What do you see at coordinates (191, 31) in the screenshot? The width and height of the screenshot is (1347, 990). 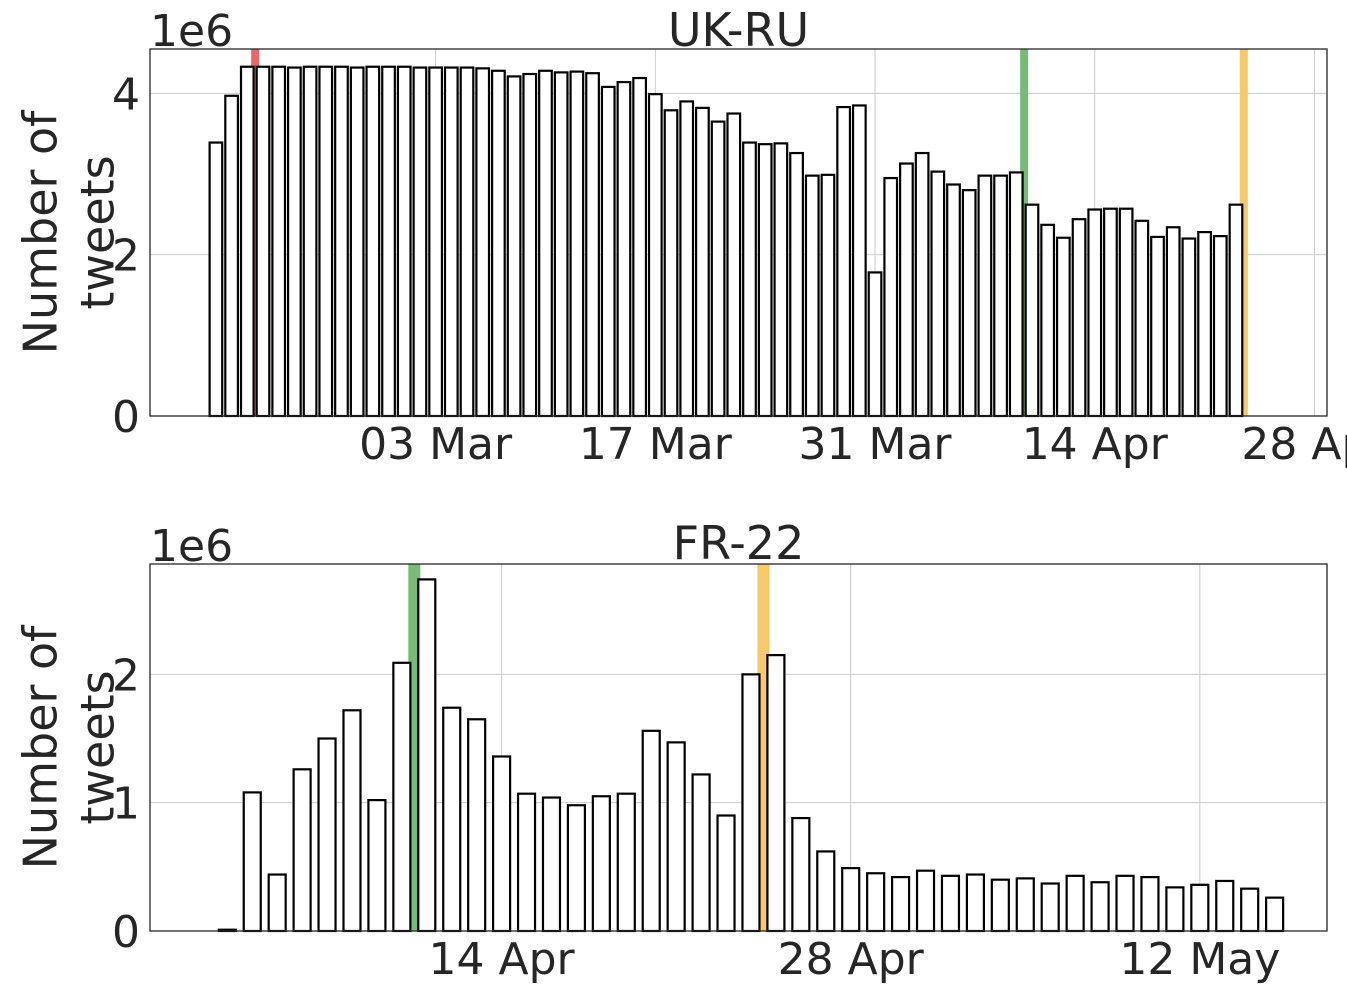 I see `y-multiplier-label: 1e6` at bounding box center [191, 31].